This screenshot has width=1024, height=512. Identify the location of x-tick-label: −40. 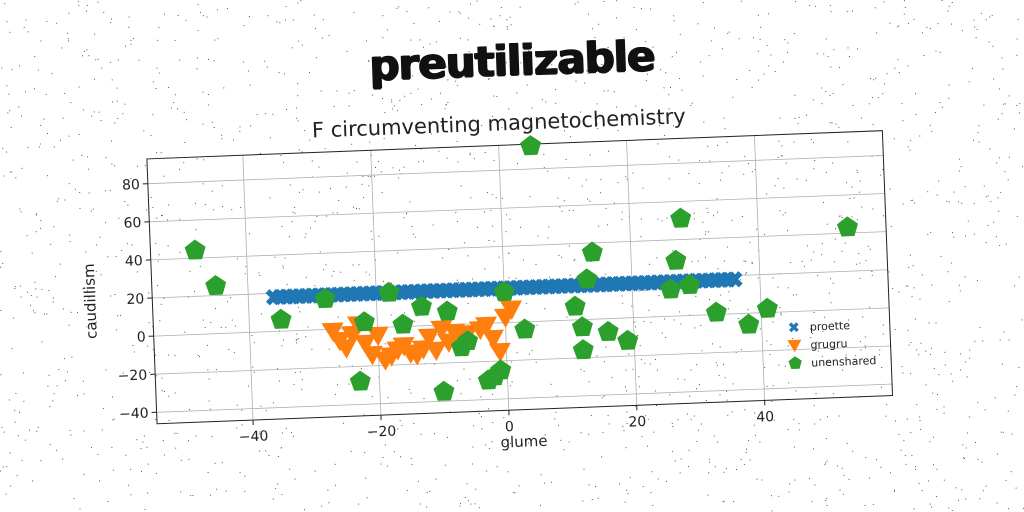
(254, 436).